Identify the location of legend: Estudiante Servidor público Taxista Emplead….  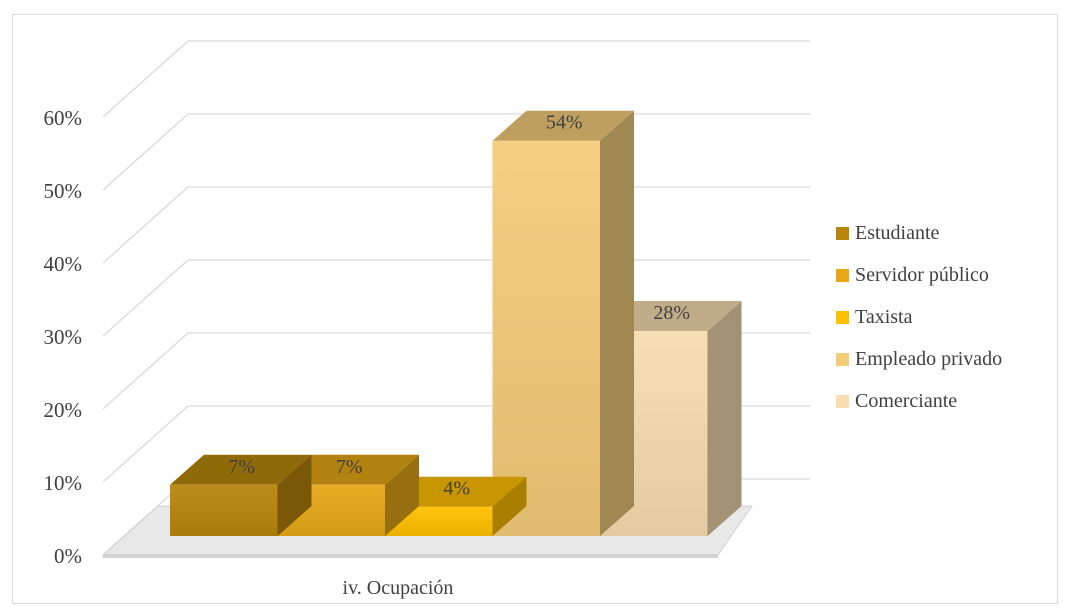
(919, 317).